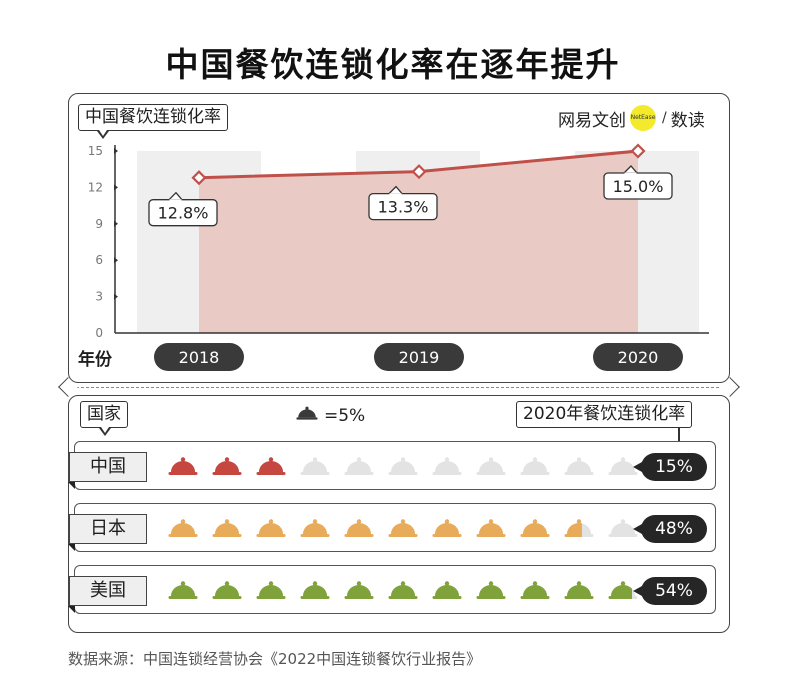 The height and width of the screenshot is (680, 786). I want to click on rate-column-label: 2020年餐饮连锁化率, so click(604, 414).